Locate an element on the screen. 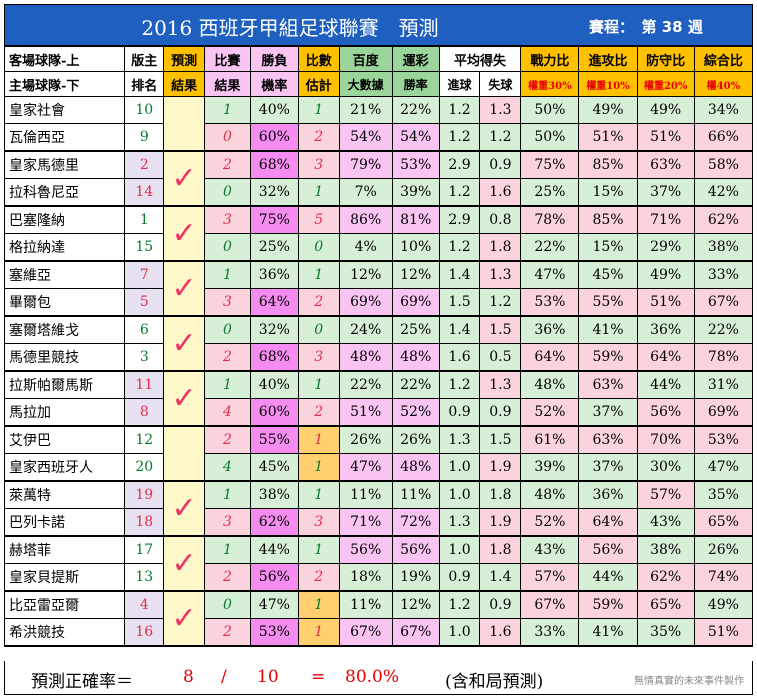 Image resolution: width=757 pixels, height=699 pixels. baidu-cell: 69% is located at coordinates (365, 302).